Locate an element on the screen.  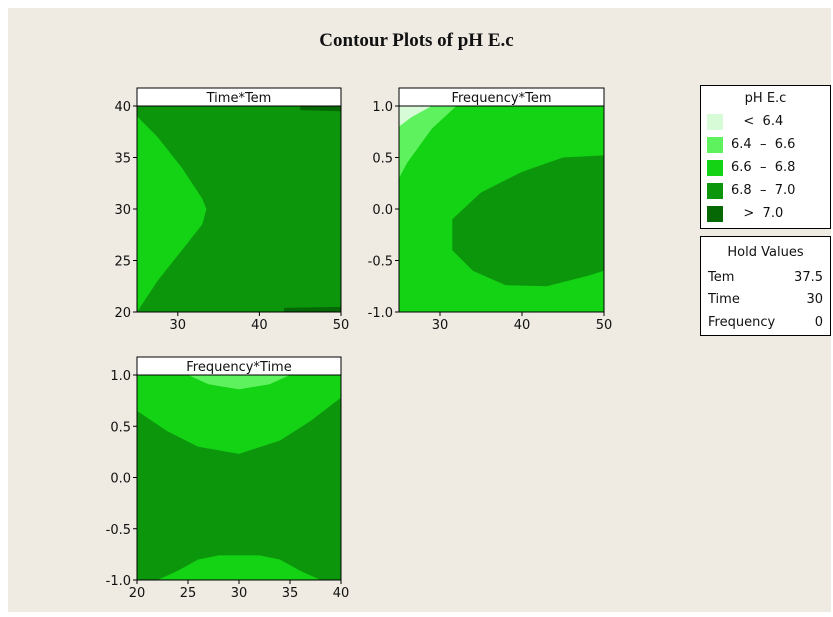
y-tick-label: 20 is located at coordinates (122, 313).